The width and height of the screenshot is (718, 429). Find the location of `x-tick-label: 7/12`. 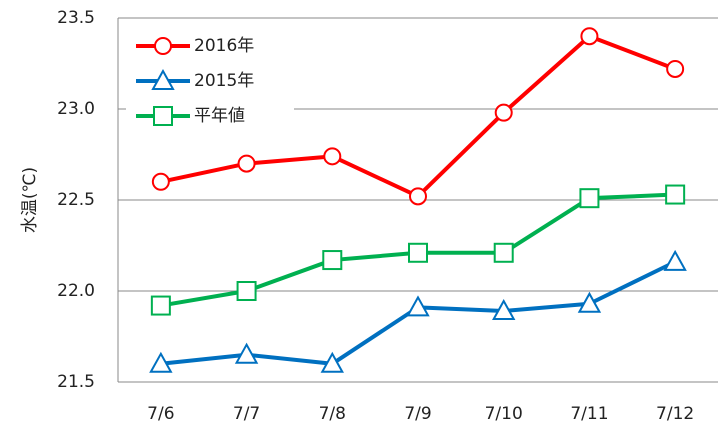

x-tick-label: 7/12 is located at coordinates (675, 414).